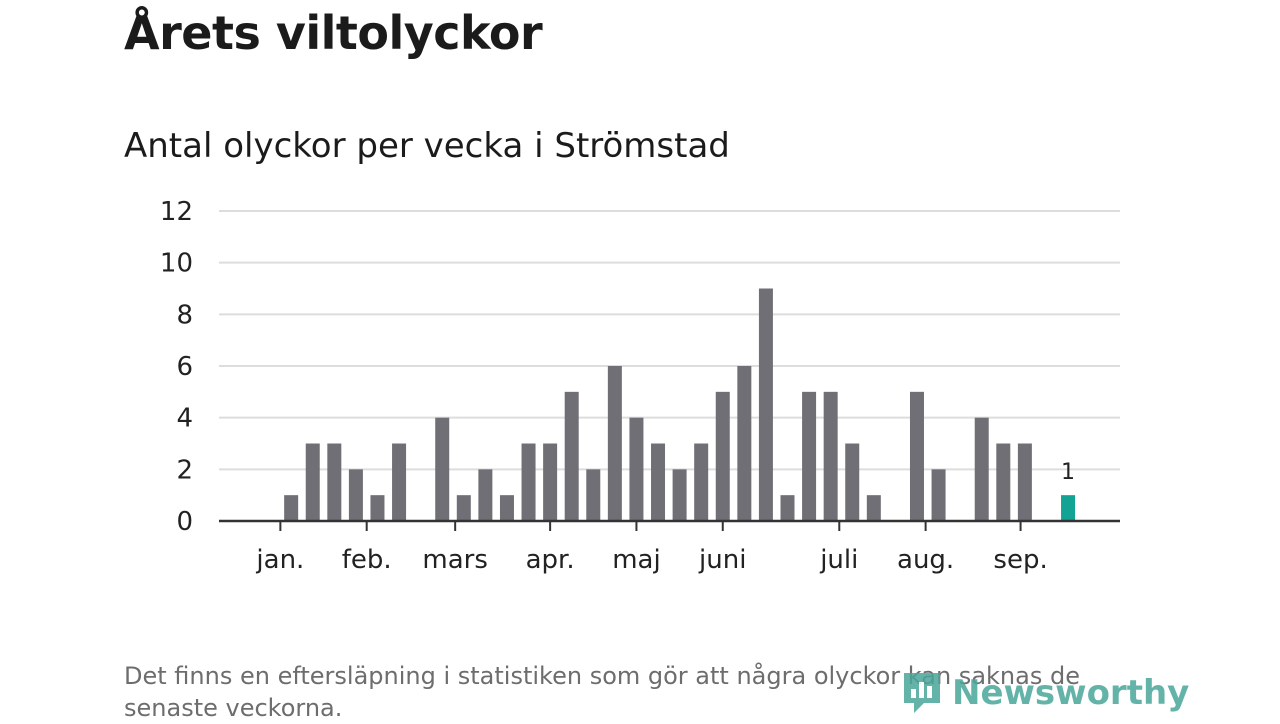 This screenshot has height=724, width=1280. I want to click on x-tick-label: juni, so click(722, 560).